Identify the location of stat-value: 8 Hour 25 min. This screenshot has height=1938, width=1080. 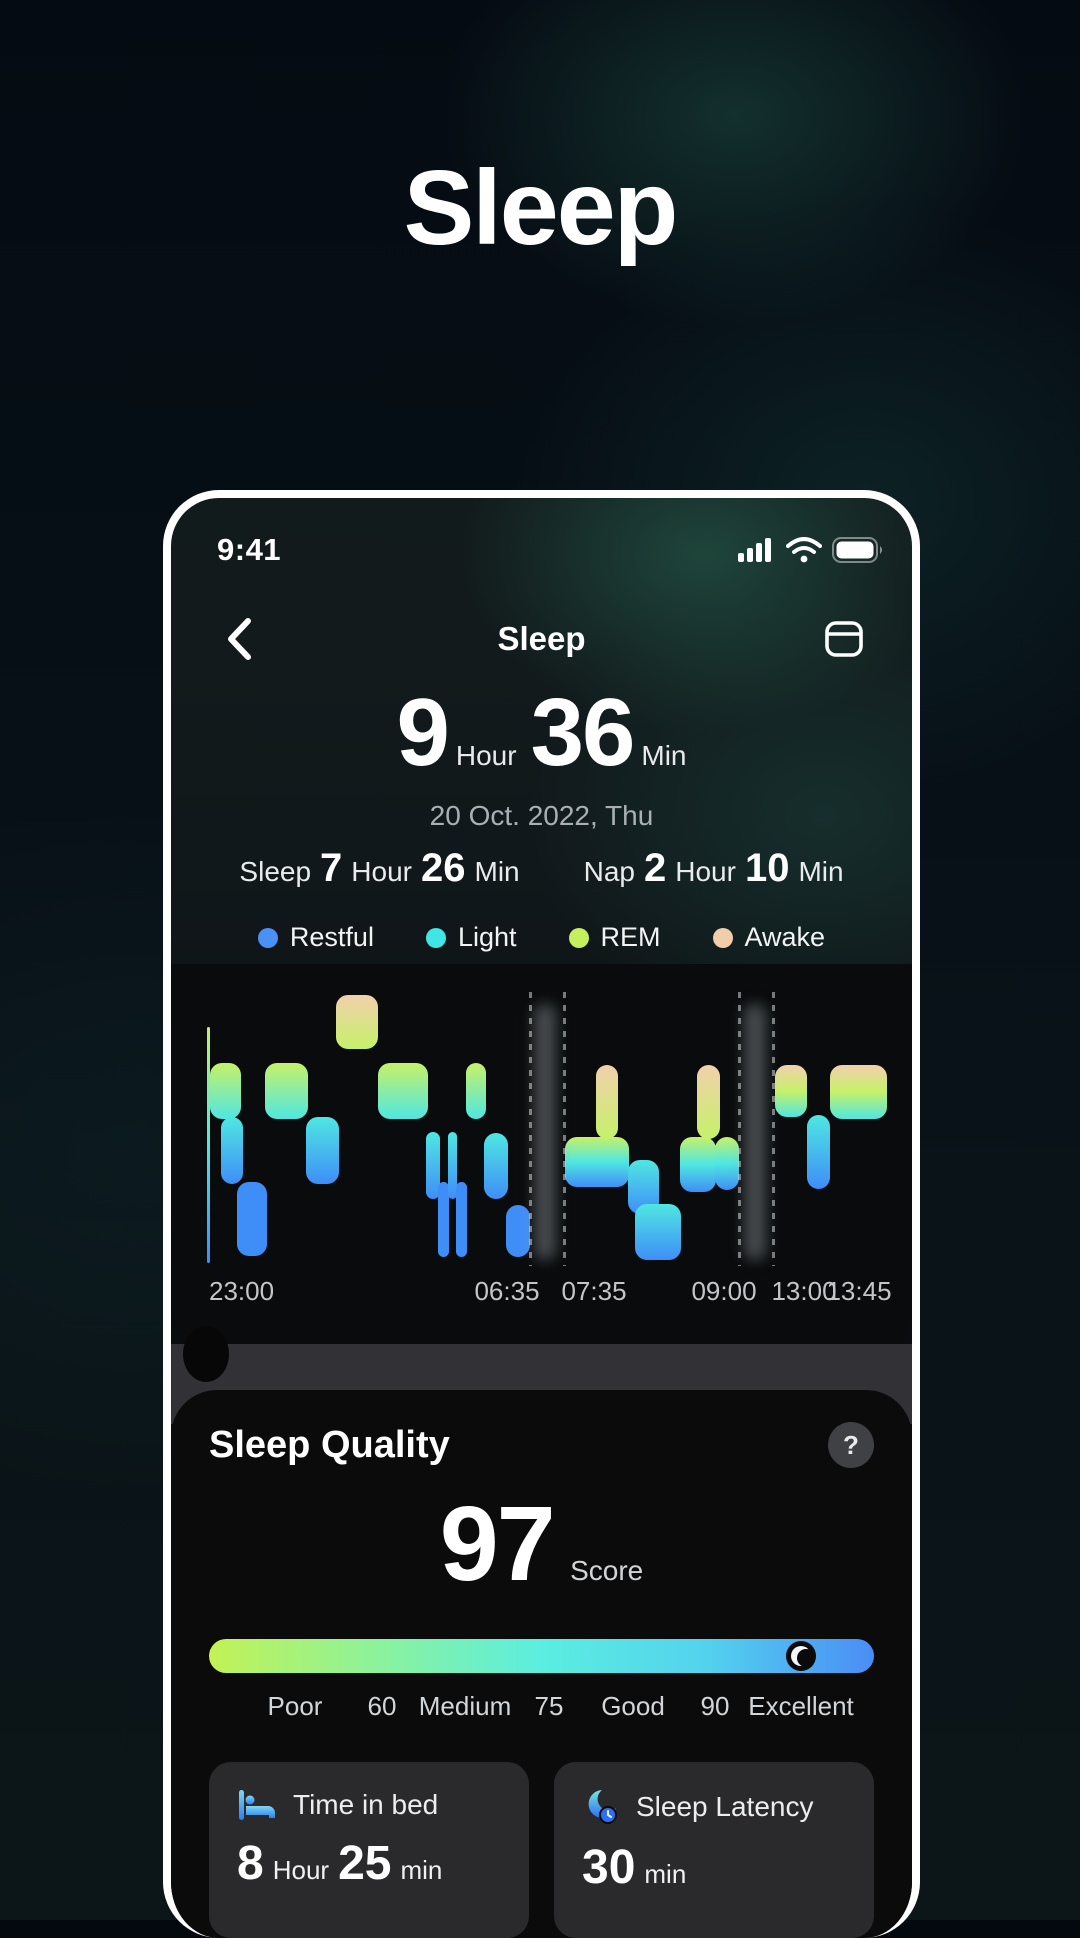
(369, 1863).